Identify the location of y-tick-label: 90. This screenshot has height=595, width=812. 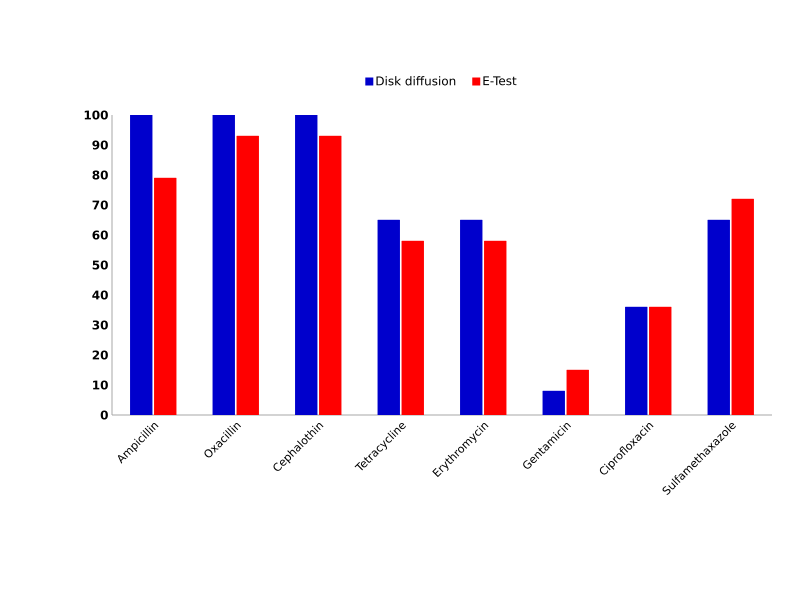
(100, 145).